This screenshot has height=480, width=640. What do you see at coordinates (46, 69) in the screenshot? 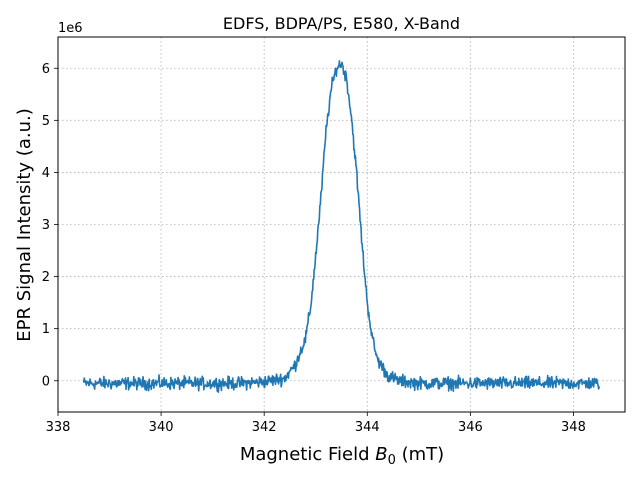
I see `y-tick-label: 6` at bounding box center [46, 69].